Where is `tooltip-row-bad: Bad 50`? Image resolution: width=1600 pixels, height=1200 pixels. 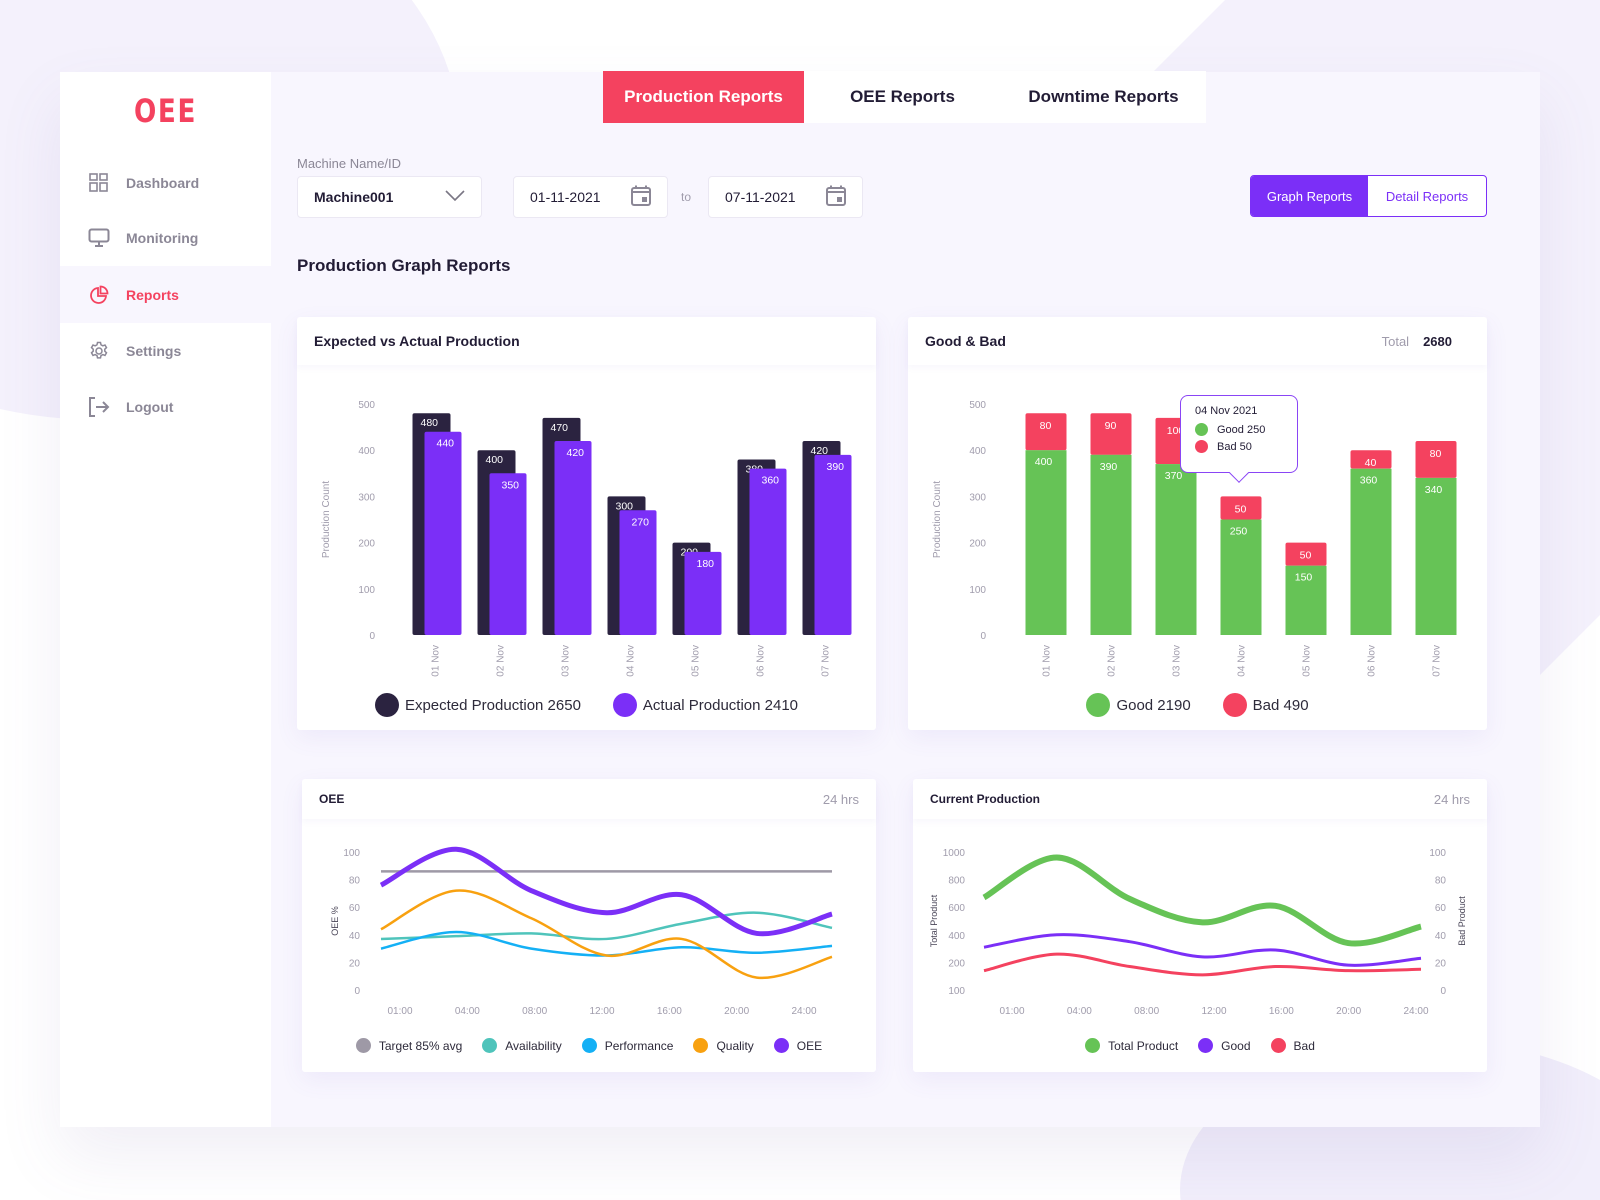 tooltip-row-bad: Bad 50 is located at coordinates (1239, 446).